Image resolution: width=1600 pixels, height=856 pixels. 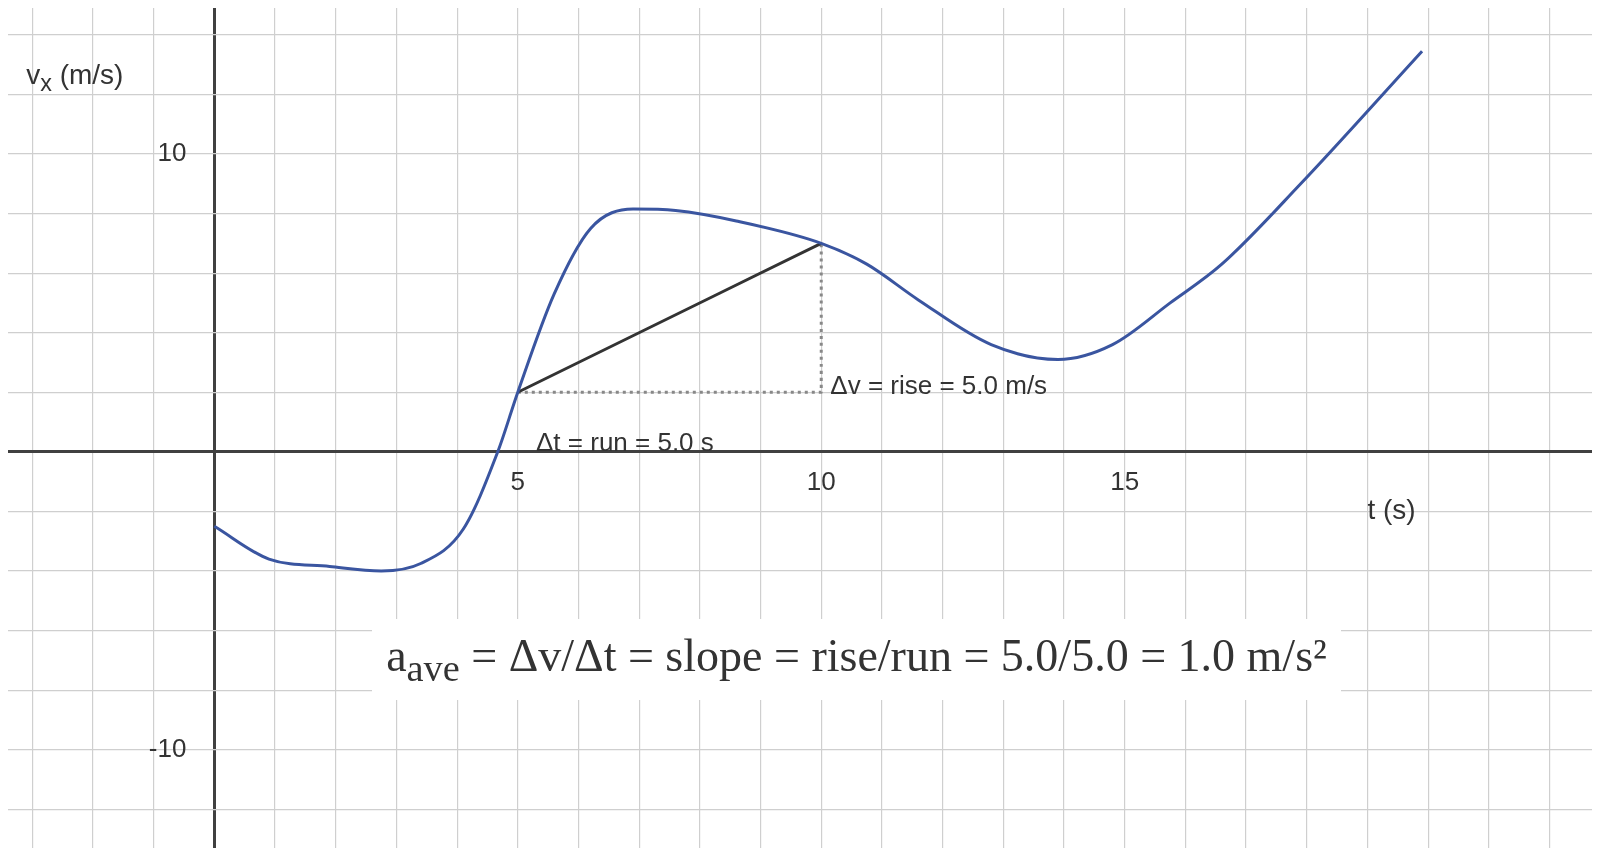 What do you see at coordinates (75, 77) in the screenshot?
I see `y-axis-title: v$_{x}$ (m/s)` at bounding box center [75, 77].